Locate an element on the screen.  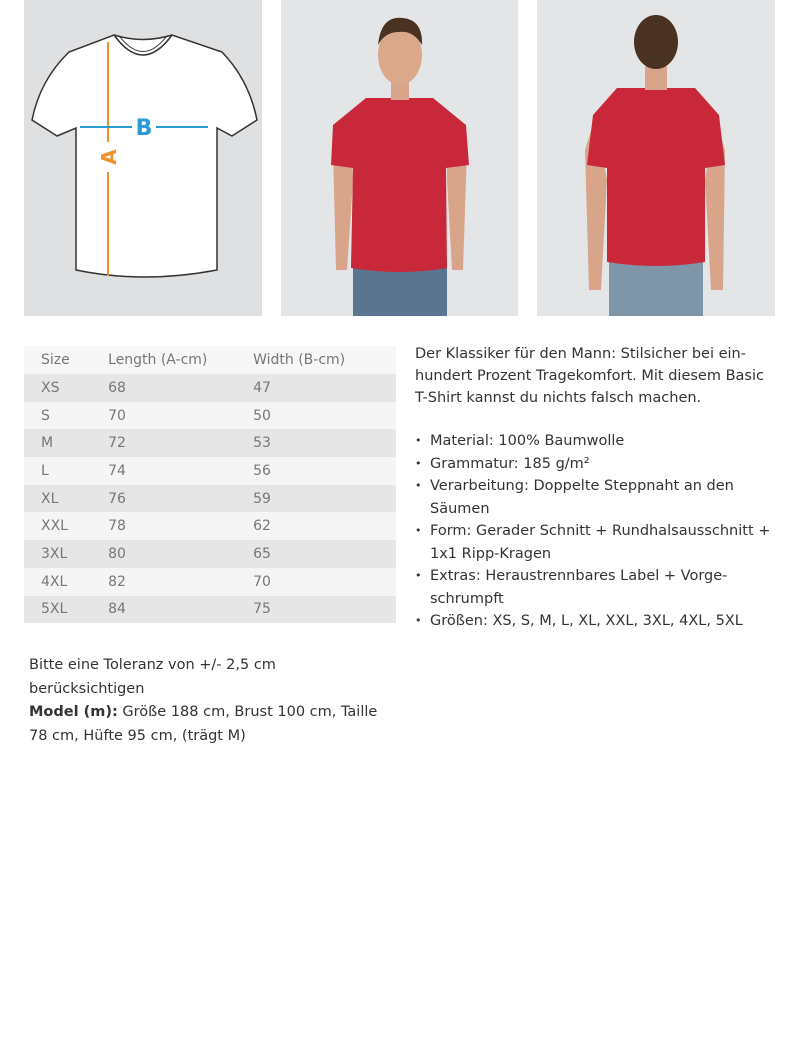
label-b: B is located at coordinates (144, 128).